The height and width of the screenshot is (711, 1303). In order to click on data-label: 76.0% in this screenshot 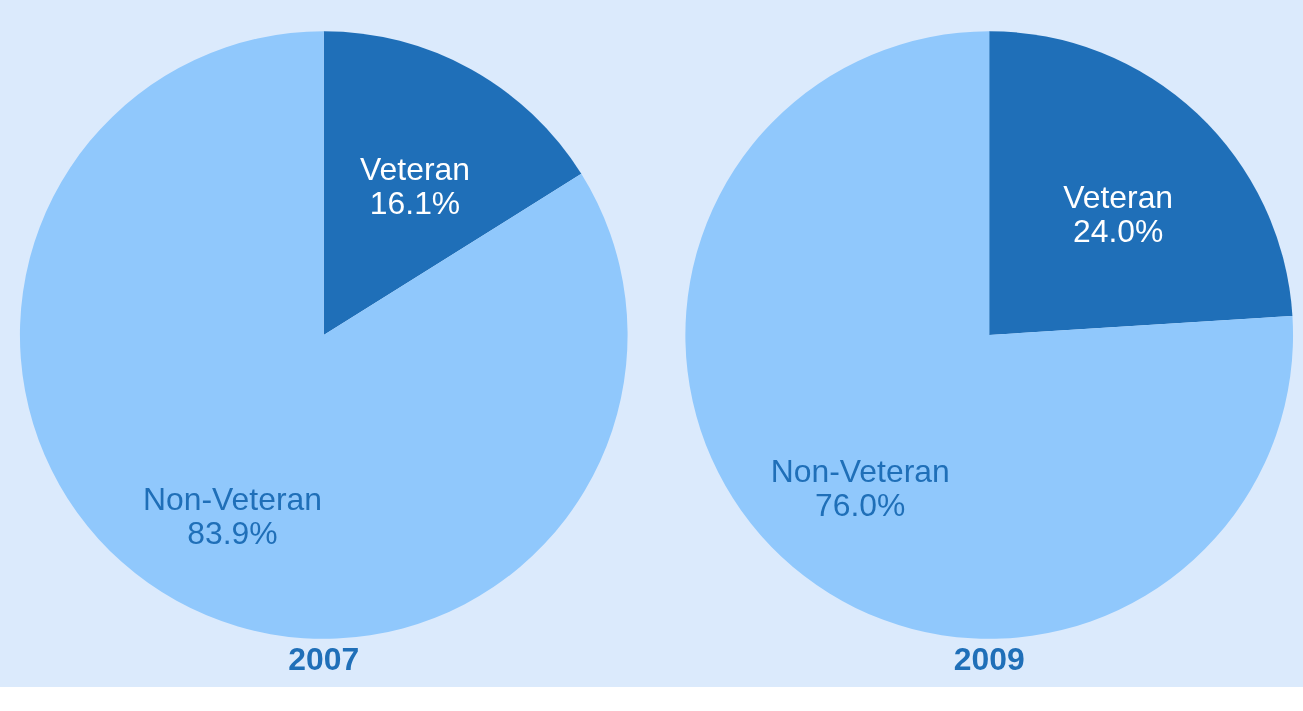, I will do `click(860, 505)`.